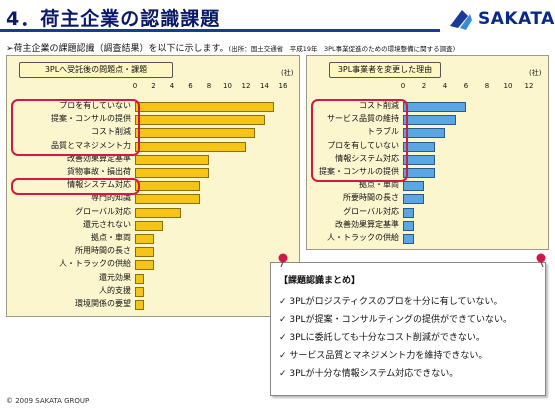 Image resolution: width=555 pixels, height=409 pixels. Describe the element at coordinates (383, 356) in the screenshot. I see `summary-item: ✓ サービス品質とマネジメント力を維持できない。` at that location.